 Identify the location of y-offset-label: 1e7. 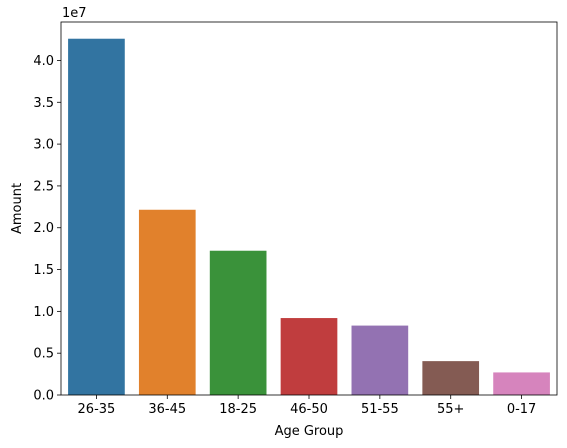
(74, 13).